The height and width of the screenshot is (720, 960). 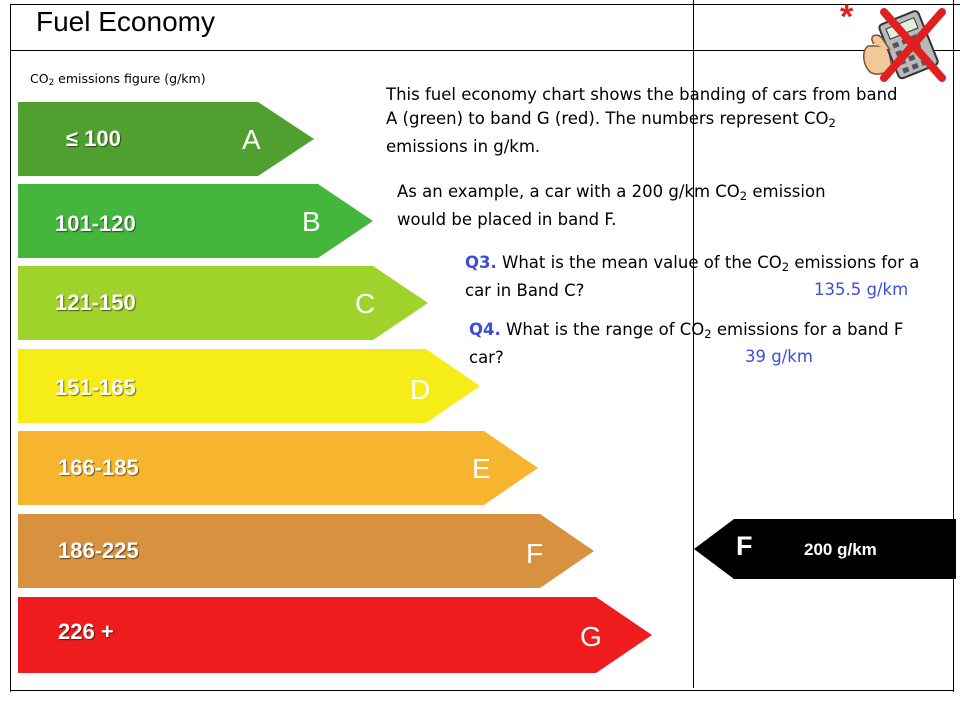 What do you see at coordinates (744, 546) in the screenshot?
I see `indicator-letter: F` at bounding box center [744, 546].